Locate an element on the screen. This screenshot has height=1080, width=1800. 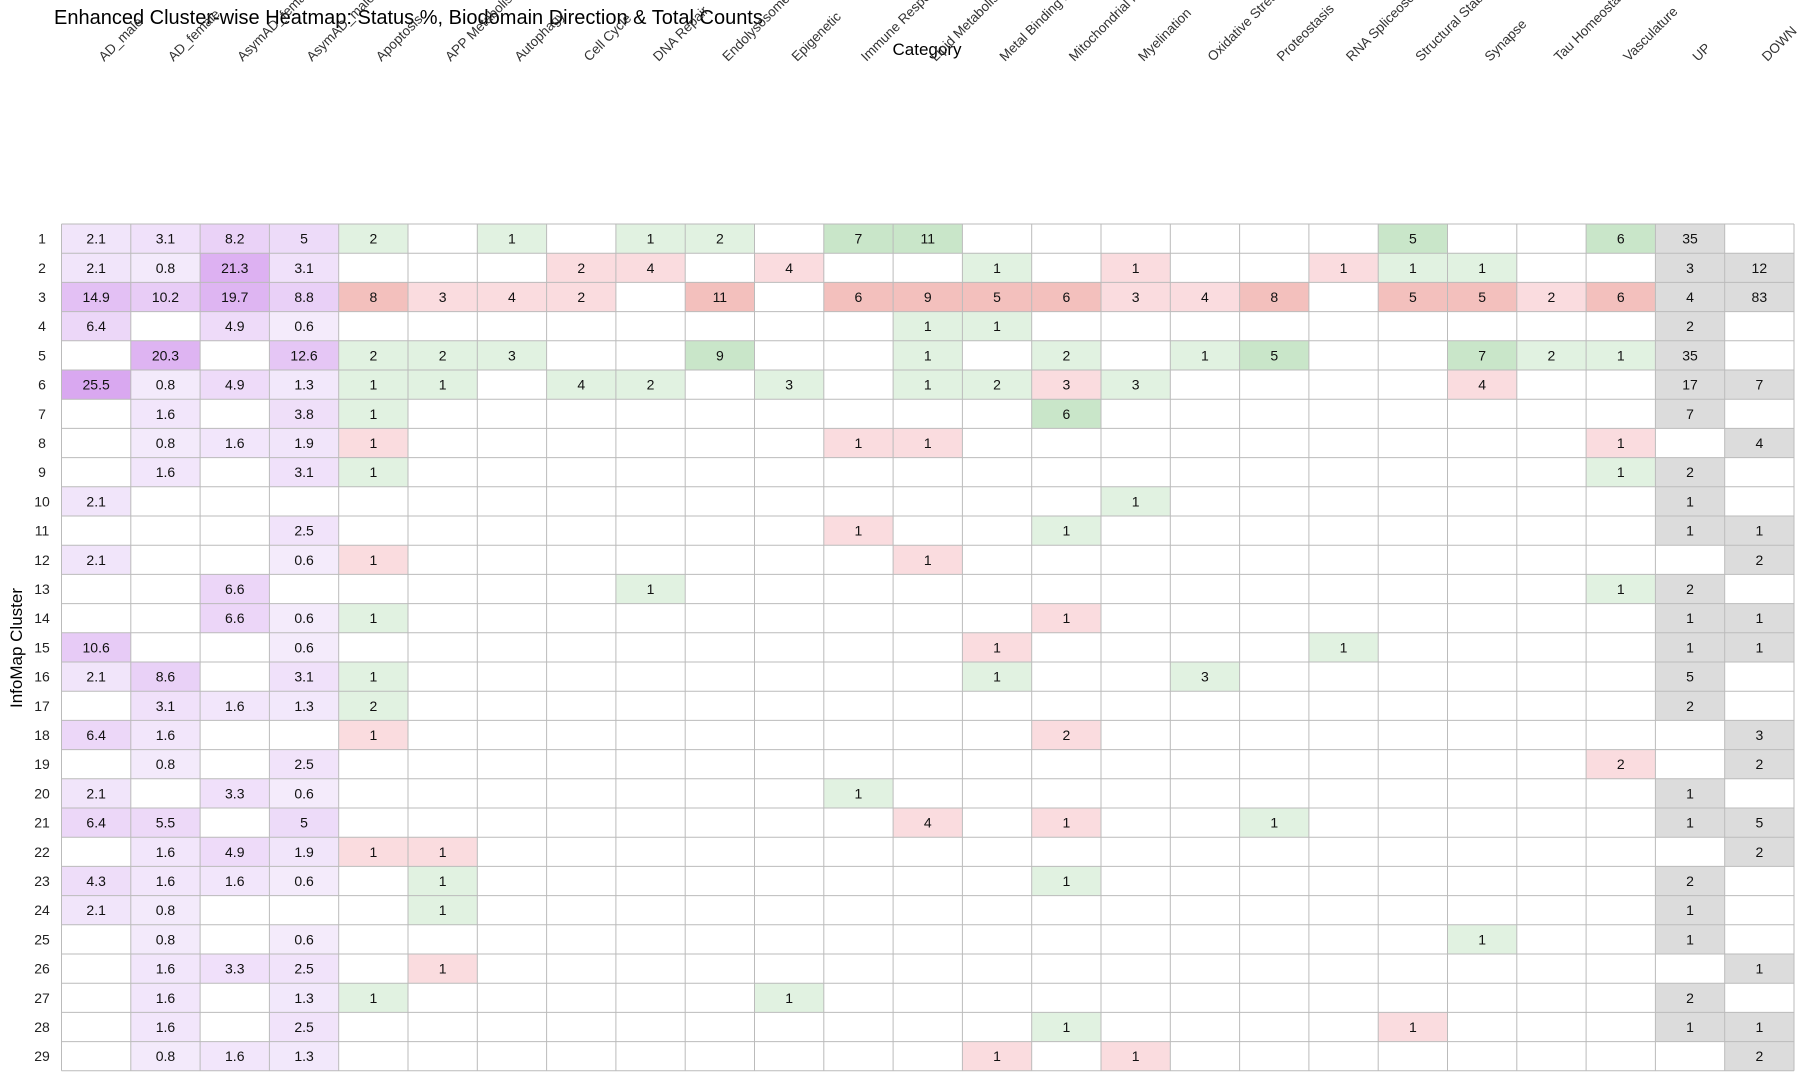
row-label: 5 is located at coordinates (42, 355).